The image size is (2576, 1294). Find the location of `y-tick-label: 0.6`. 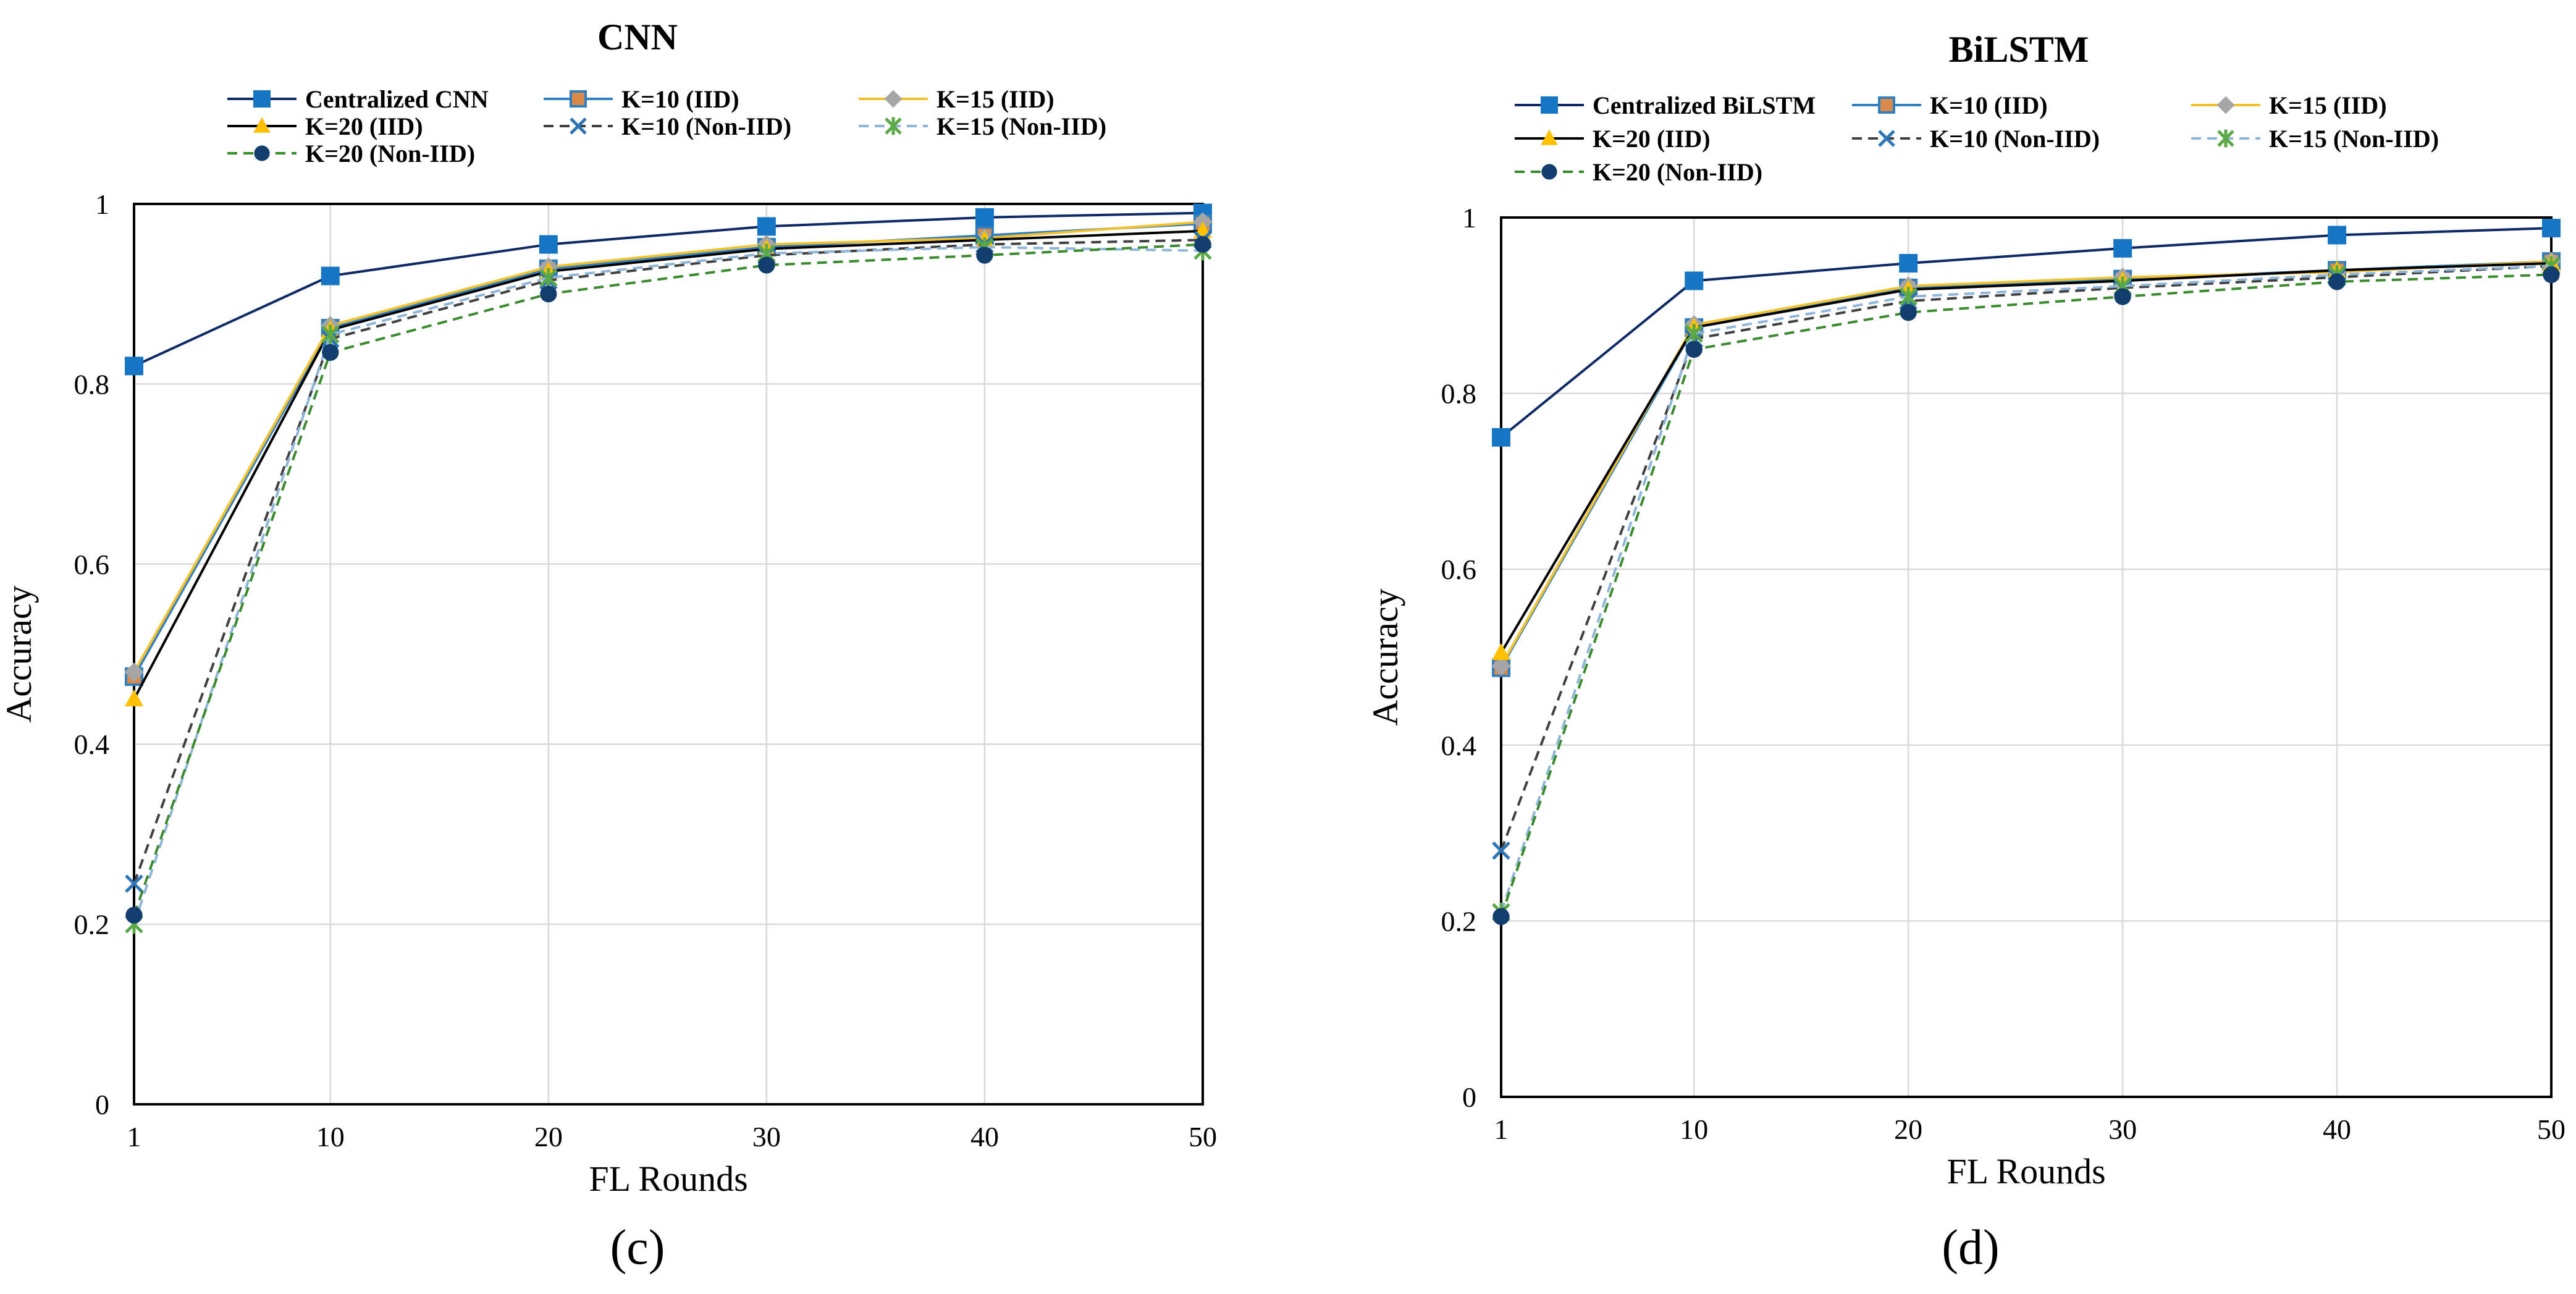

y-tick-label: 0.6 is located at coordinates (1459, 569).